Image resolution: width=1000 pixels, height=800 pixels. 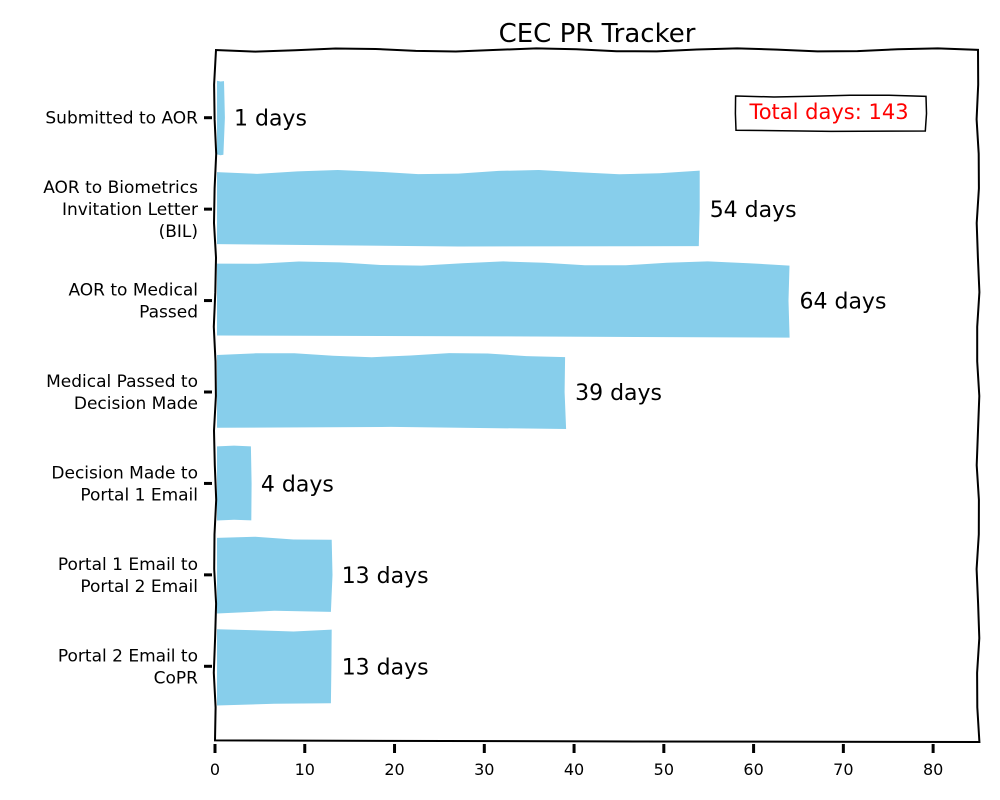 I want to click on y-tick-label-6: Portal 2 Email to CoPR, so click(x=128, y=667).